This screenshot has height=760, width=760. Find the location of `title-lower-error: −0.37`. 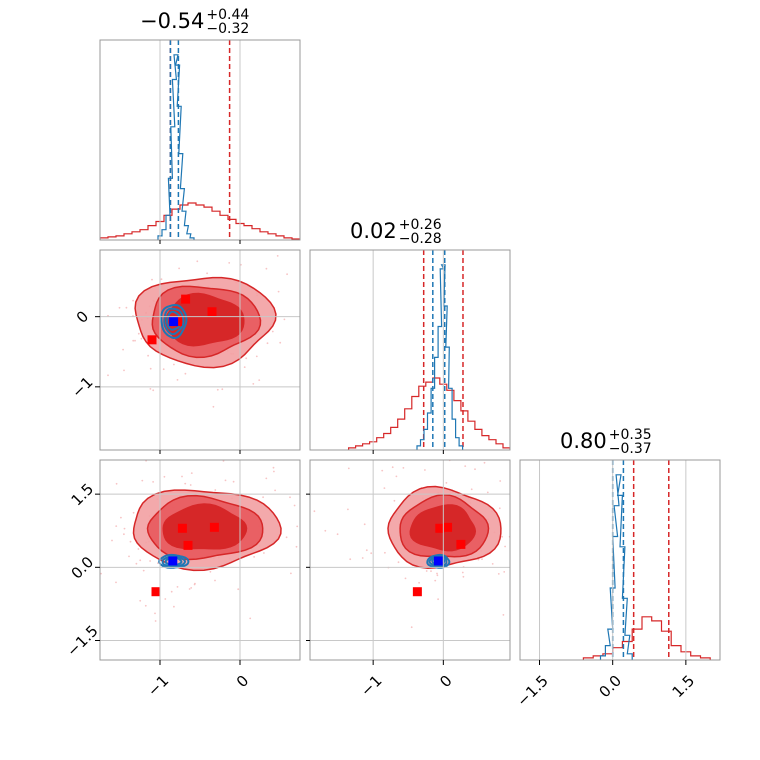

title-lower-error: −0.37 is located at coordinates (630, 449).